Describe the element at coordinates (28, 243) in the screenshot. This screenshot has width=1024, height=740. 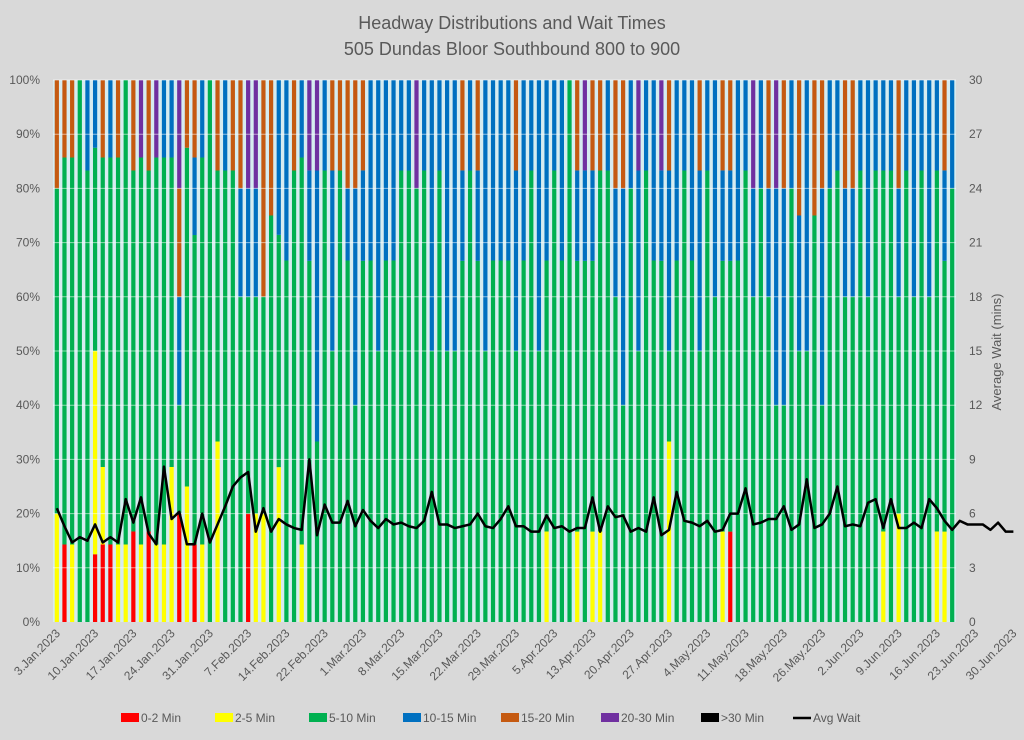
I see `left-tick-label: 70%` at that location.